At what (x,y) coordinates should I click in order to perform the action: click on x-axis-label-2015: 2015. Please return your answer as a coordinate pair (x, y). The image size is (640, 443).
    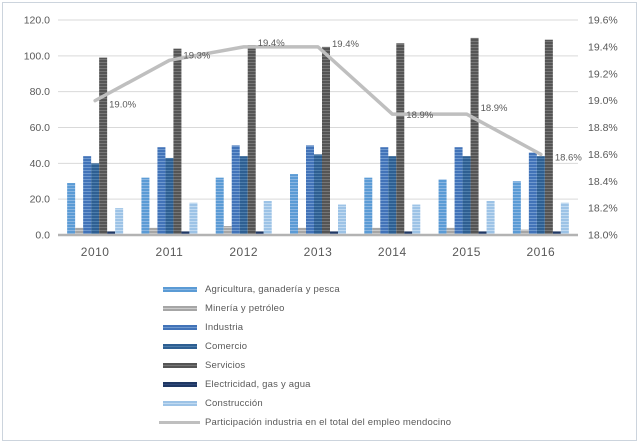
    Looking at the image, I should click on (466, 252).